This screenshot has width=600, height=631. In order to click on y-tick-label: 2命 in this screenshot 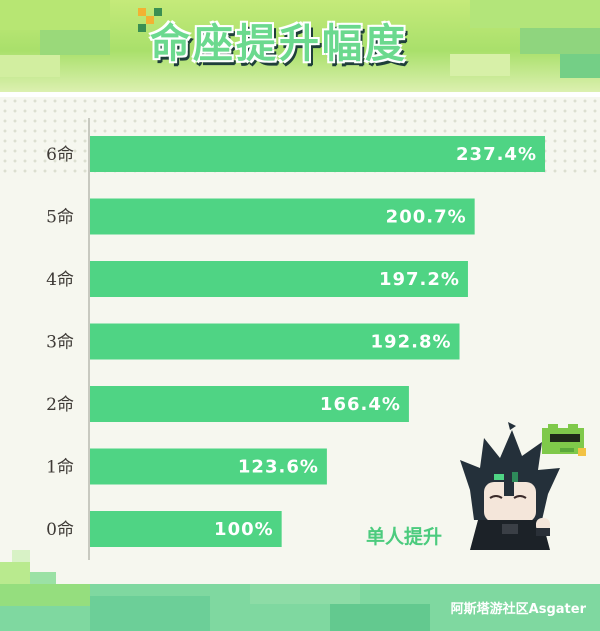, I will do `click(60, 405)`.